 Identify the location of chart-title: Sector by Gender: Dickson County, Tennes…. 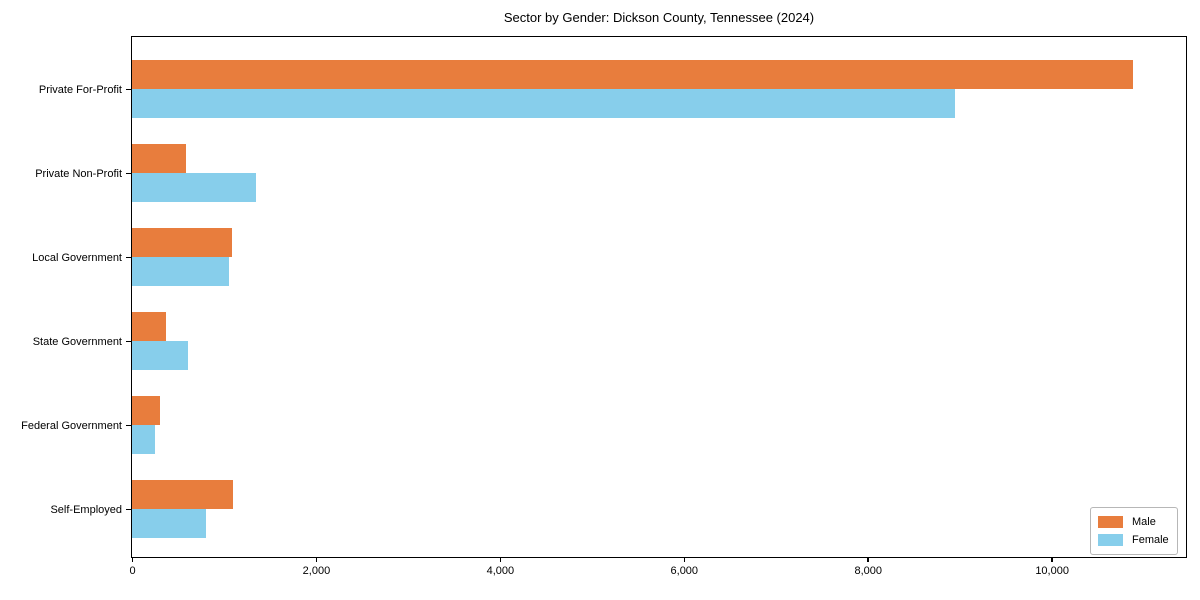
(659, 17).